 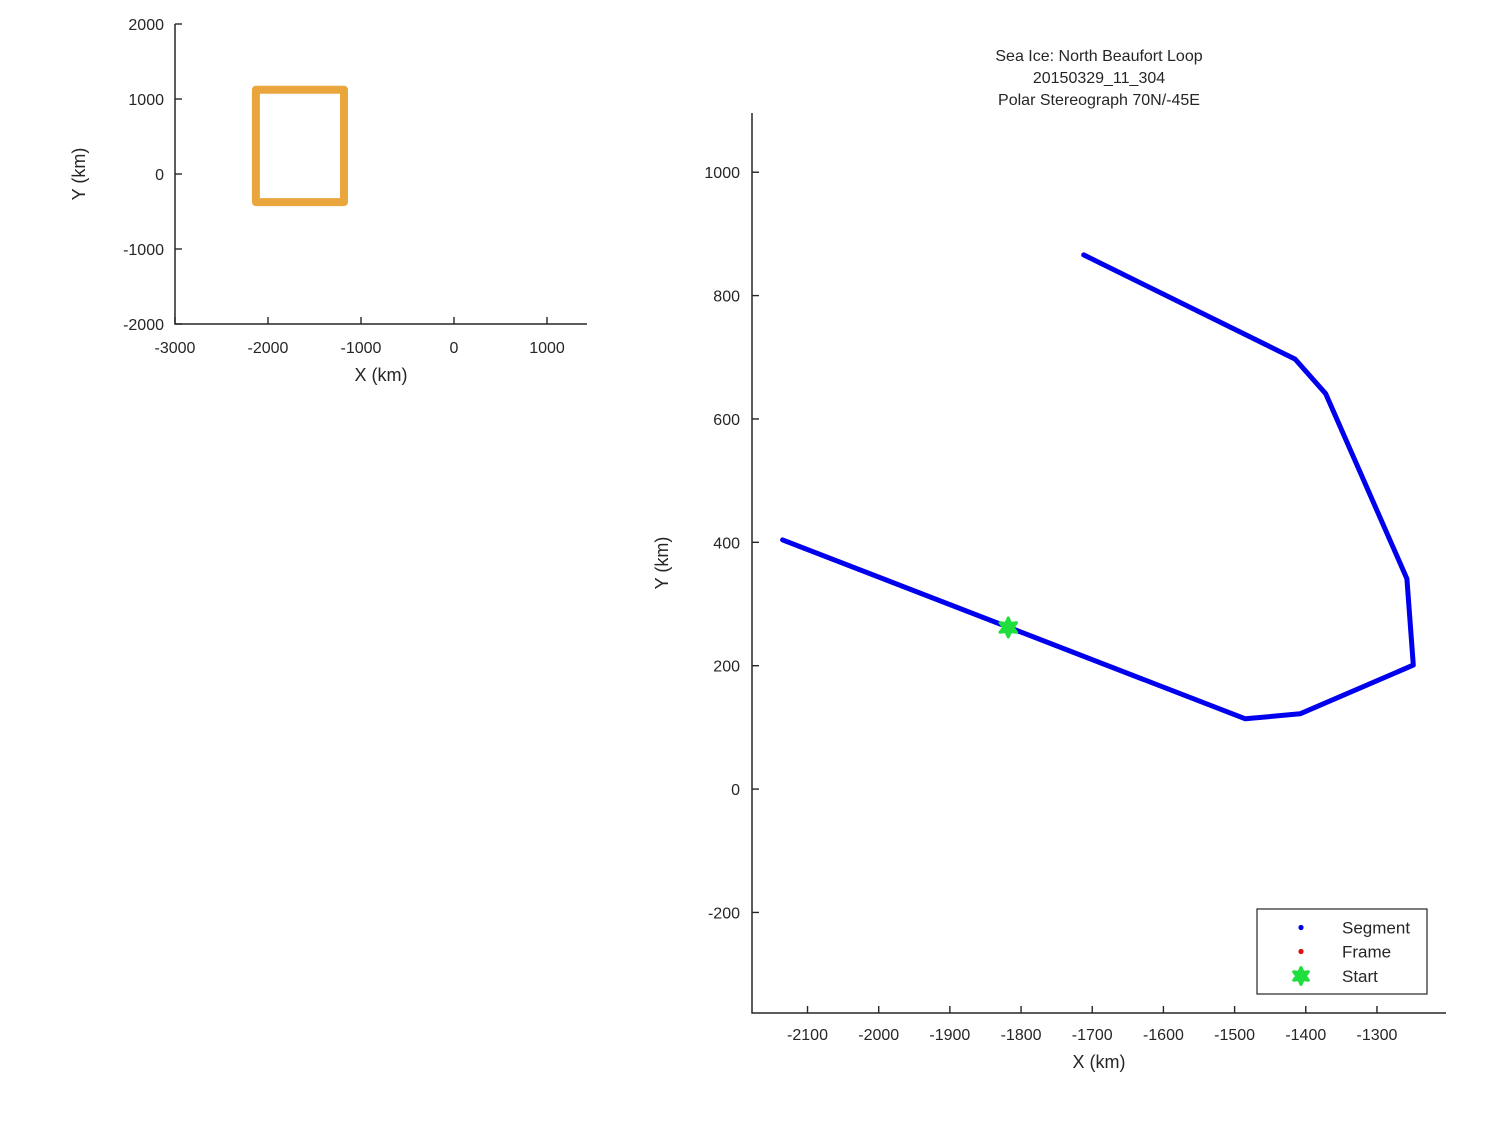 I want to click on legend-marker-frame-dot-icon, so click(x=1301, y=951).